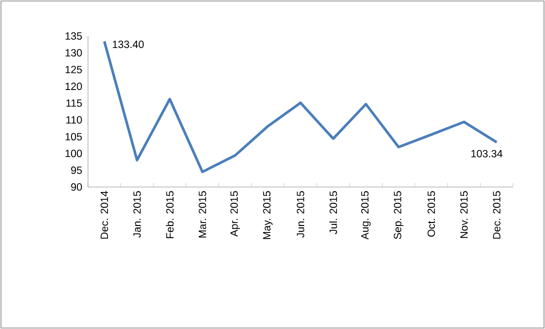  Describe the element at coordinates (128, 44) in the screenshot. I see `data-label: 133.40` at that location.